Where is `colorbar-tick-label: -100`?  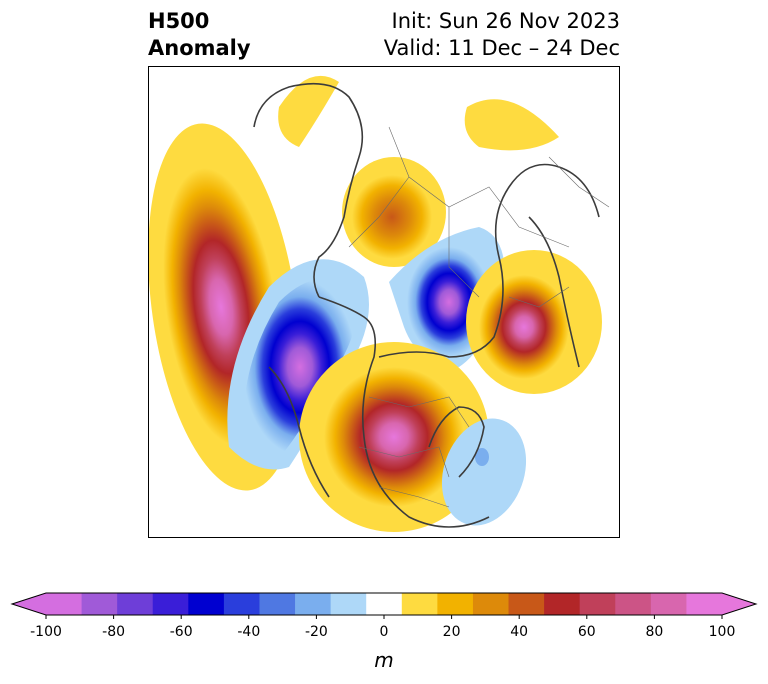 colorbar-tick-label: -100 is located at coordinates (46, 632).